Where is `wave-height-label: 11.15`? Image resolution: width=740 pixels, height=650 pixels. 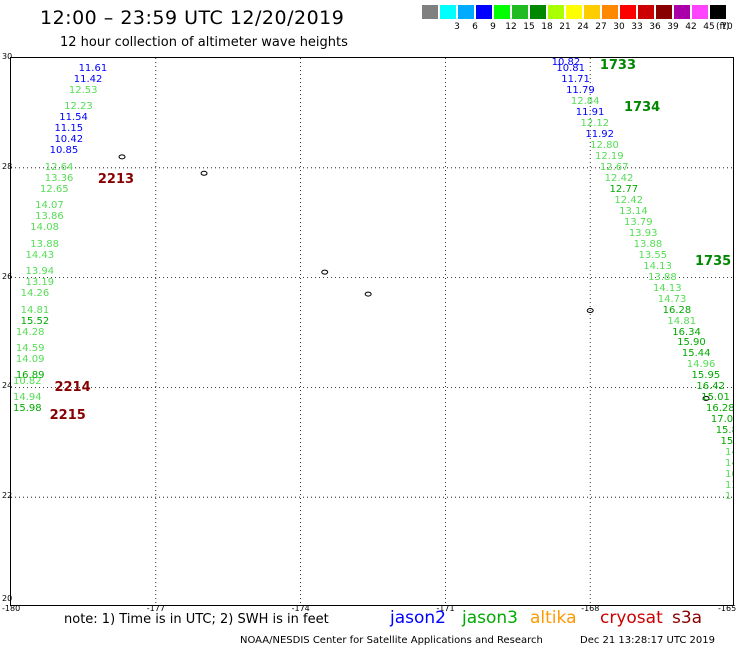 wave-height-label: 11.15 is located at coordinates (69, 129).